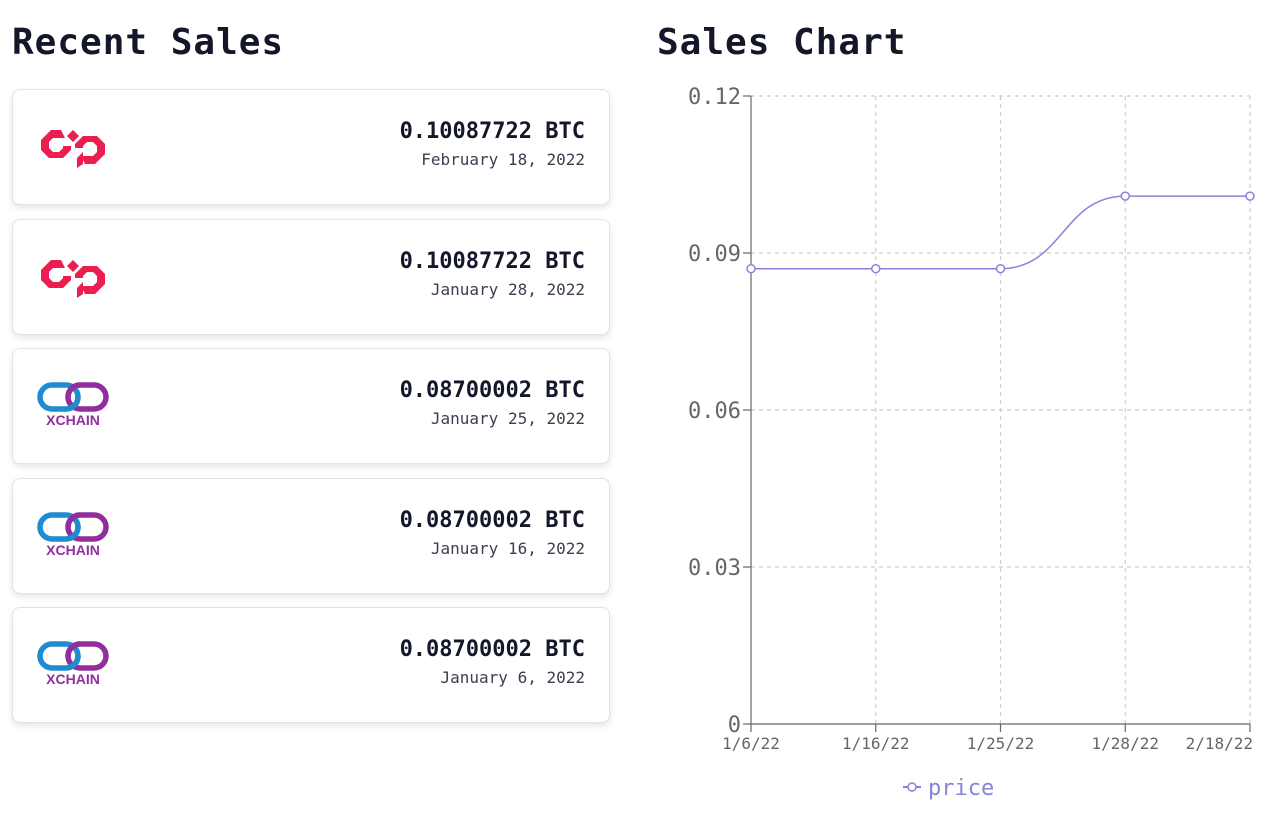 Image resolution: width=1280 pixels, height=826 pixels. I want to click on sale-card: XCHAIN 0.08700002 BTC January 6, 2022, so click(311, 665).